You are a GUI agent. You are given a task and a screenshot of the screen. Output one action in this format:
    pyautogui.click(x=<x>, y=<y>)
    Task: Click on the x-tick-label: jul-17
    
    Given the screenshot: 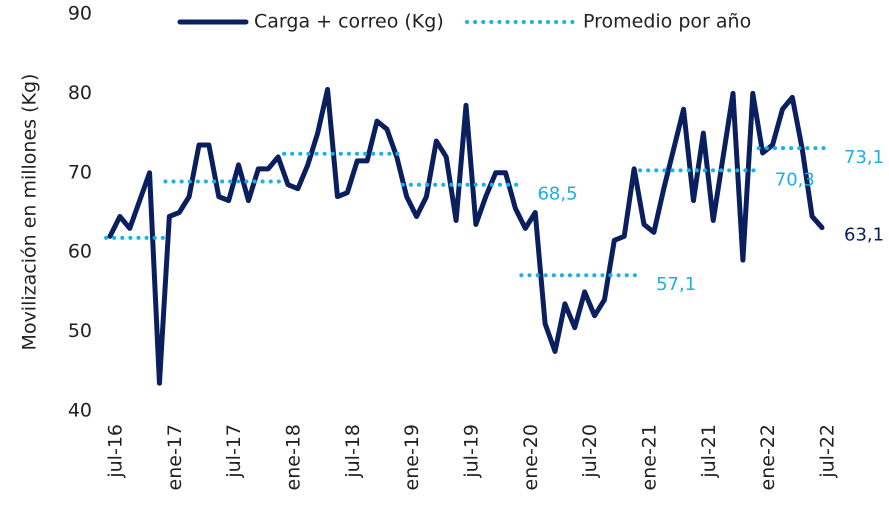 What is the action you would take?
    pyautogui.click(x=234, y=451)
    